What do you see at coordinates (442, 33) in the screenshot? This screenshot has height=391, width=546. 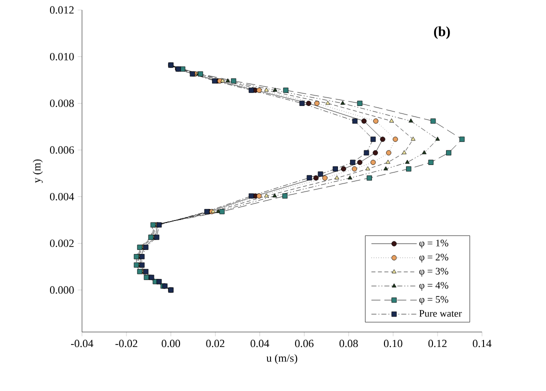 I see `annotation: (b)` at bounding box center [442, 33].